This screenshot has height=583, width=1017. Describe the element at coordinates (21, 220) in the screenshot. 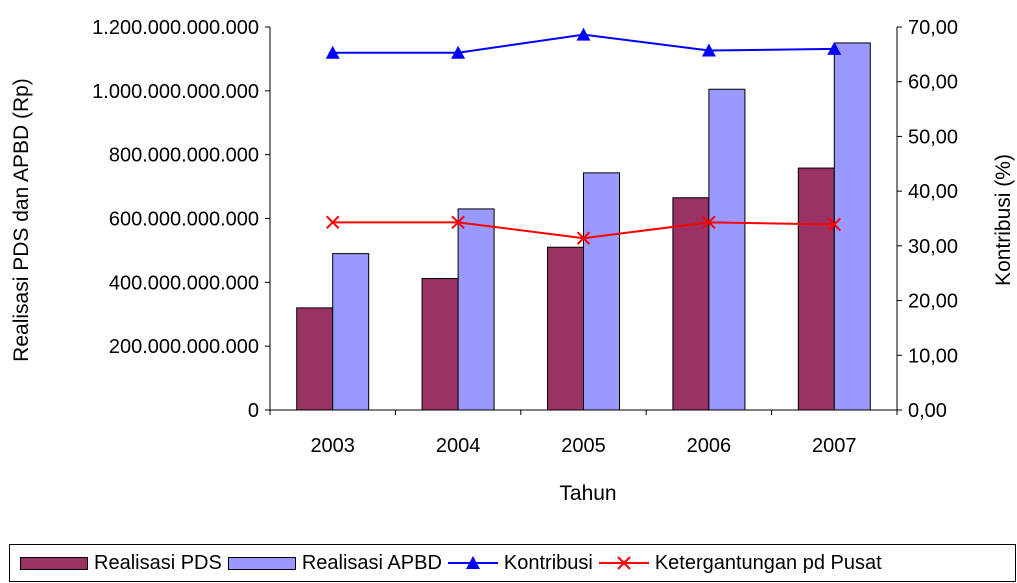

I see `y-axis-title: Realisasi PDS dan APBD (Rp)` at that location.